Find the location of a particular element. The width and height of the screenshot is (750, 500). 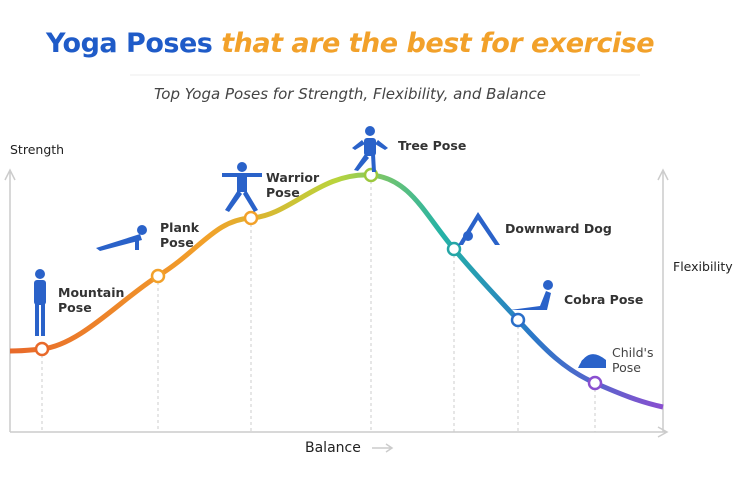

pose-label: Cobra Pose is located at coordinates (604, 299).